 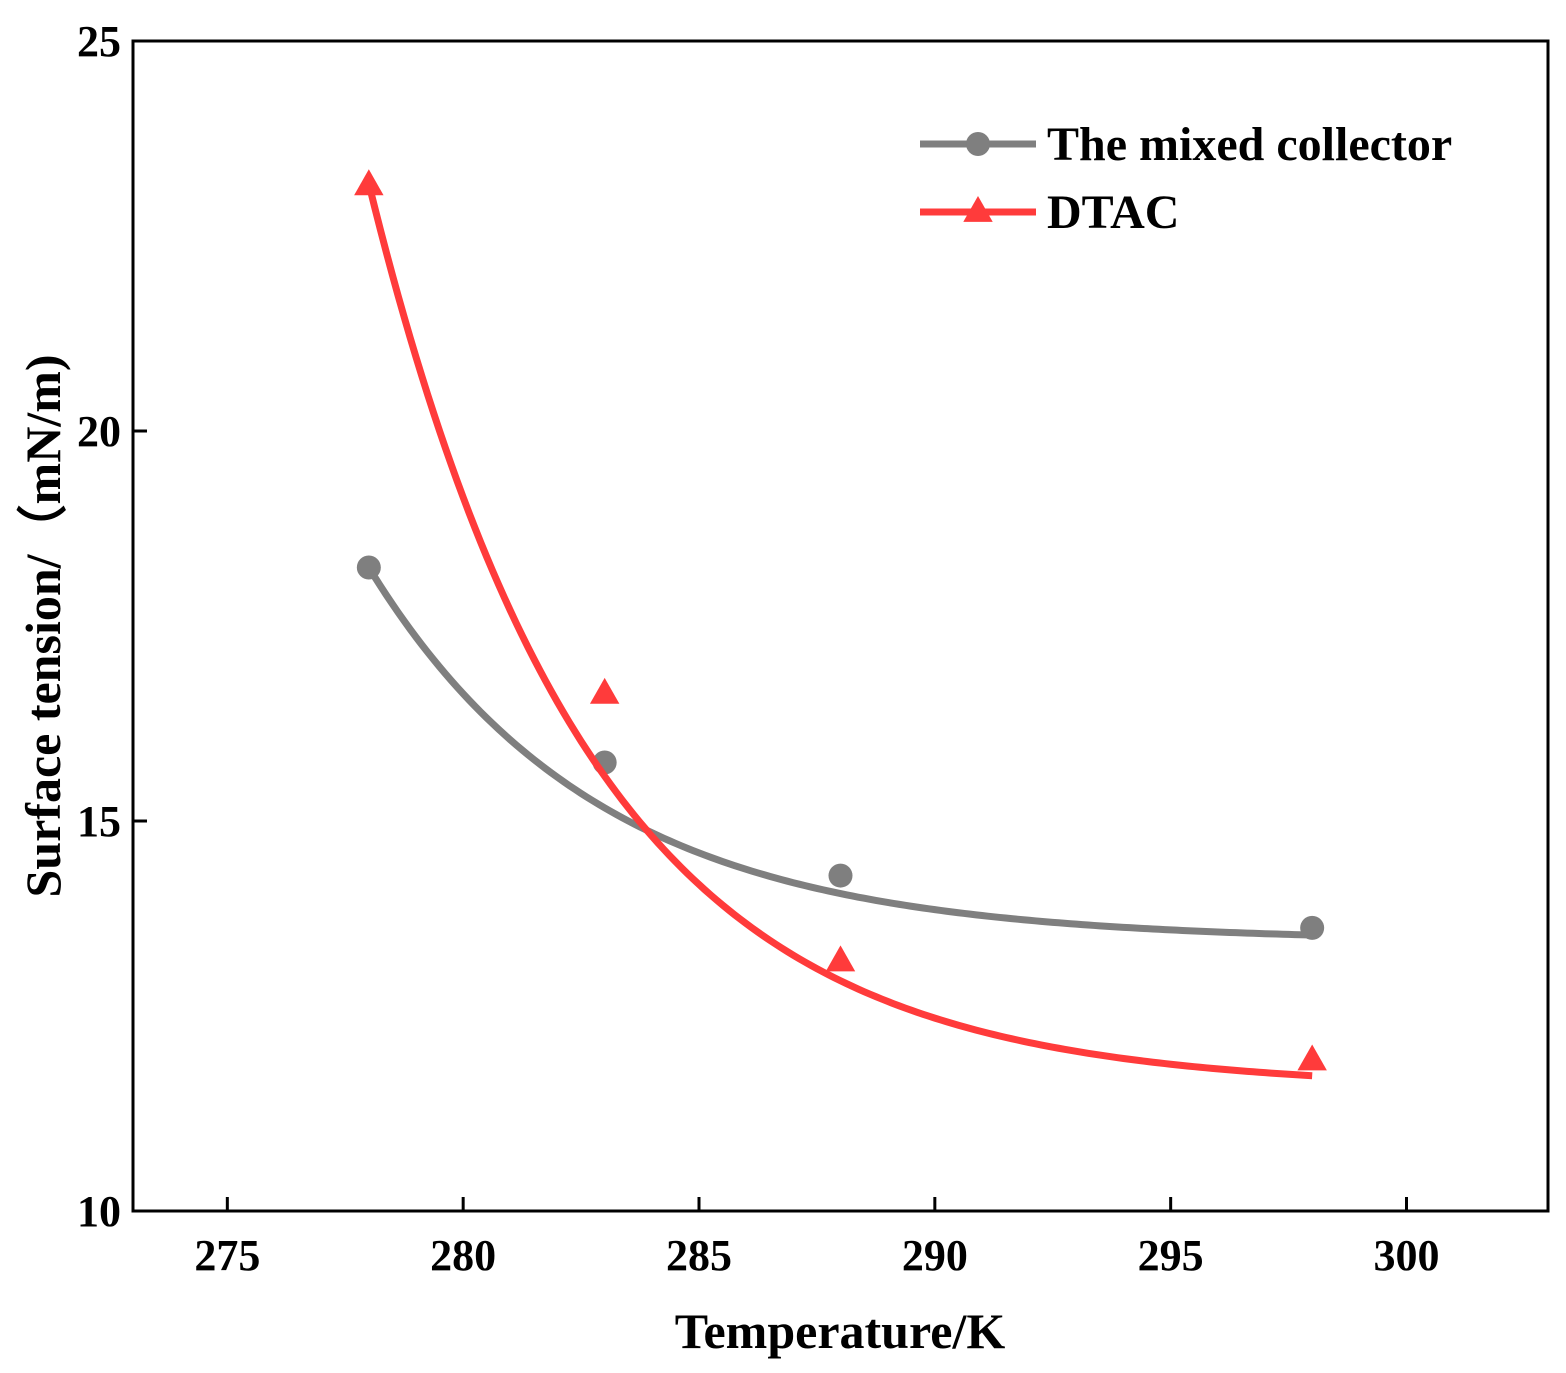 What do you see at coordinates (1407, 1255) in the screenshot?
I see `x-tick-label-5: 300` at bounding box center [1407, 1255].